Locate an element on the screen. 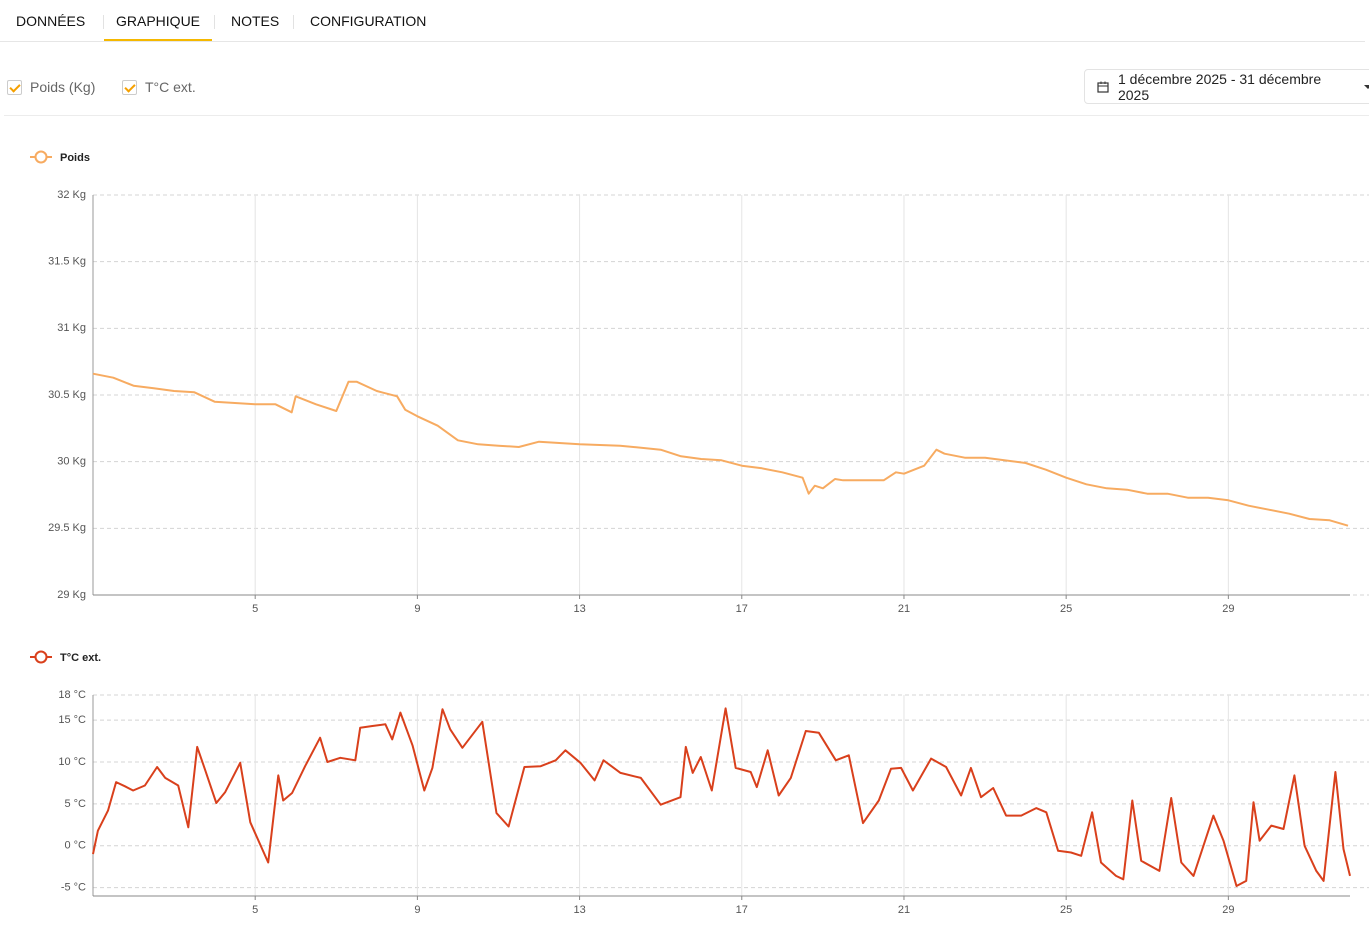  filter-checkbox: T°C ext. is located at coordinates (159, 87).